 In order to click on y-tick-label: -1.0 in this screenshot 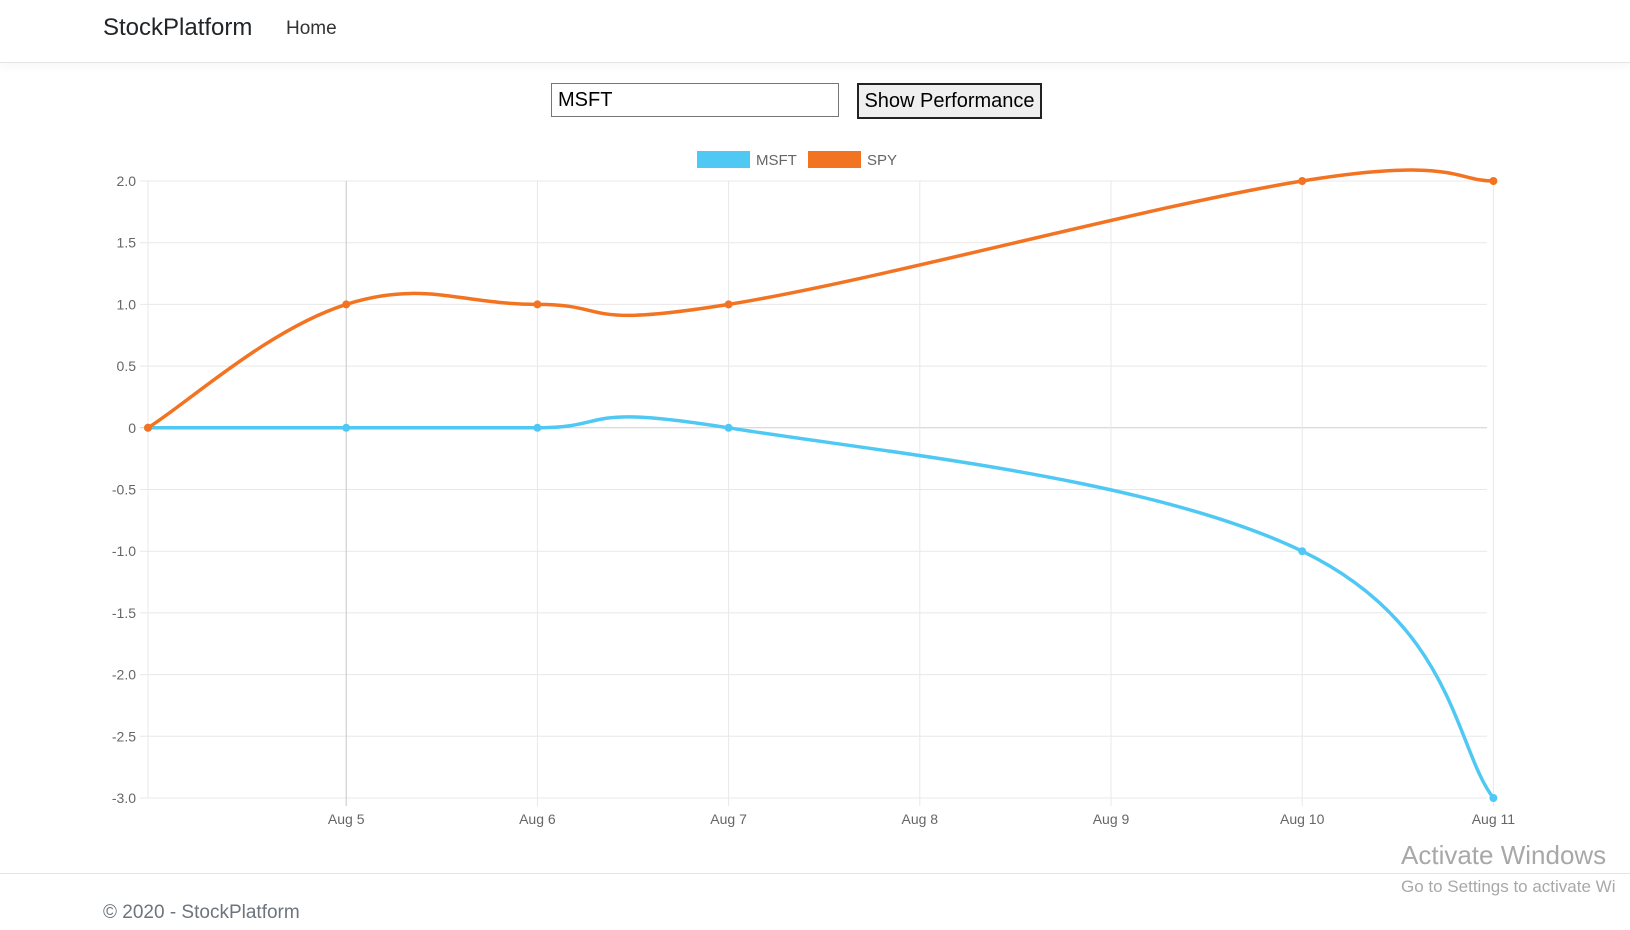, I will do `click(124, 551)`.